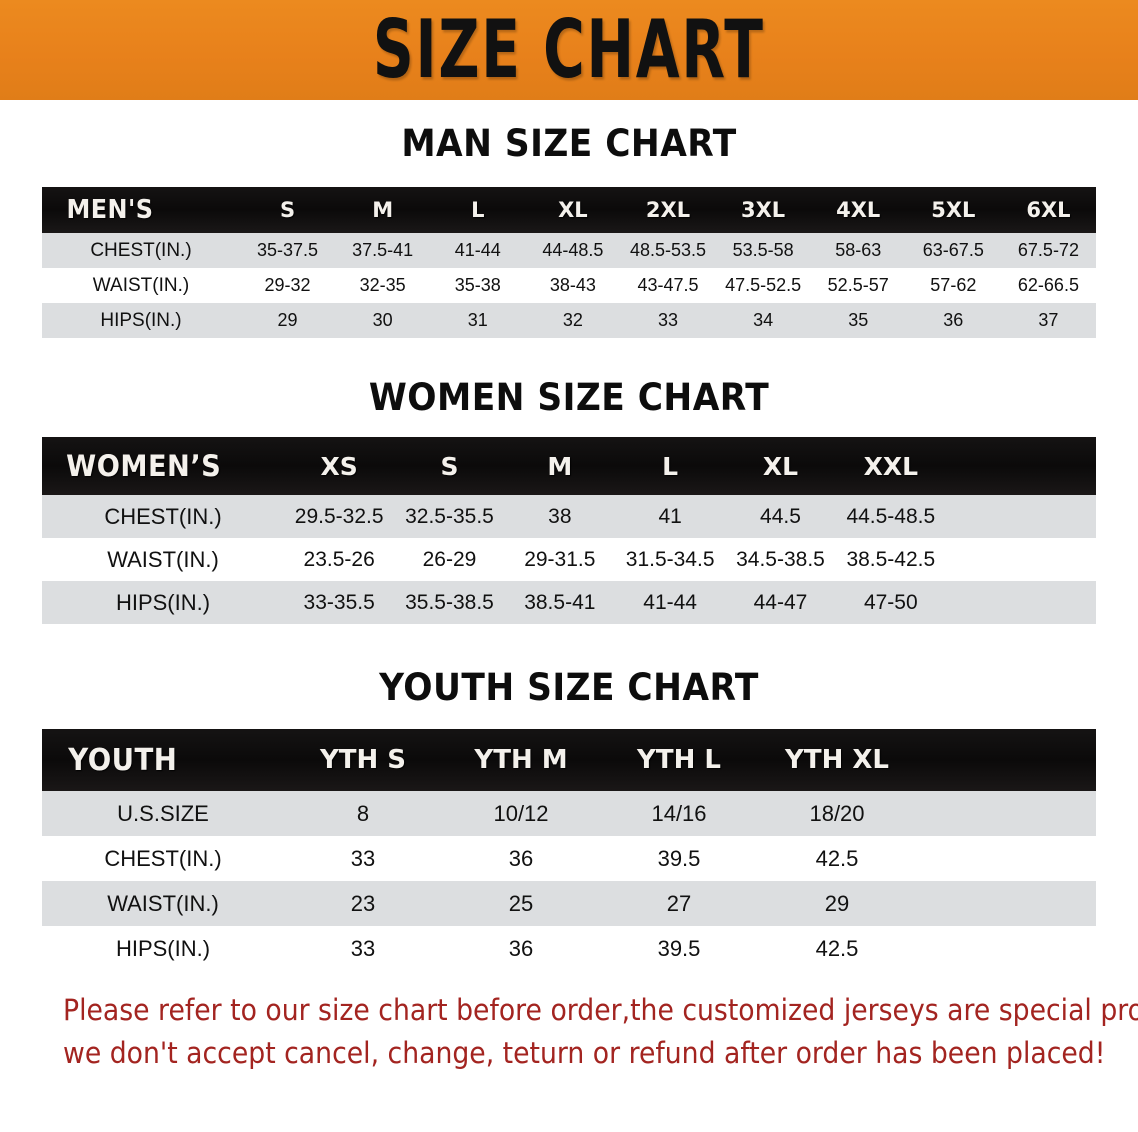 The width and height of the screenshot is (1138, 1132). What do you see at coordinates (1006, 948) in the screenshot?
I see `youth-hips-spacer` at bounding box center [1006, 948].